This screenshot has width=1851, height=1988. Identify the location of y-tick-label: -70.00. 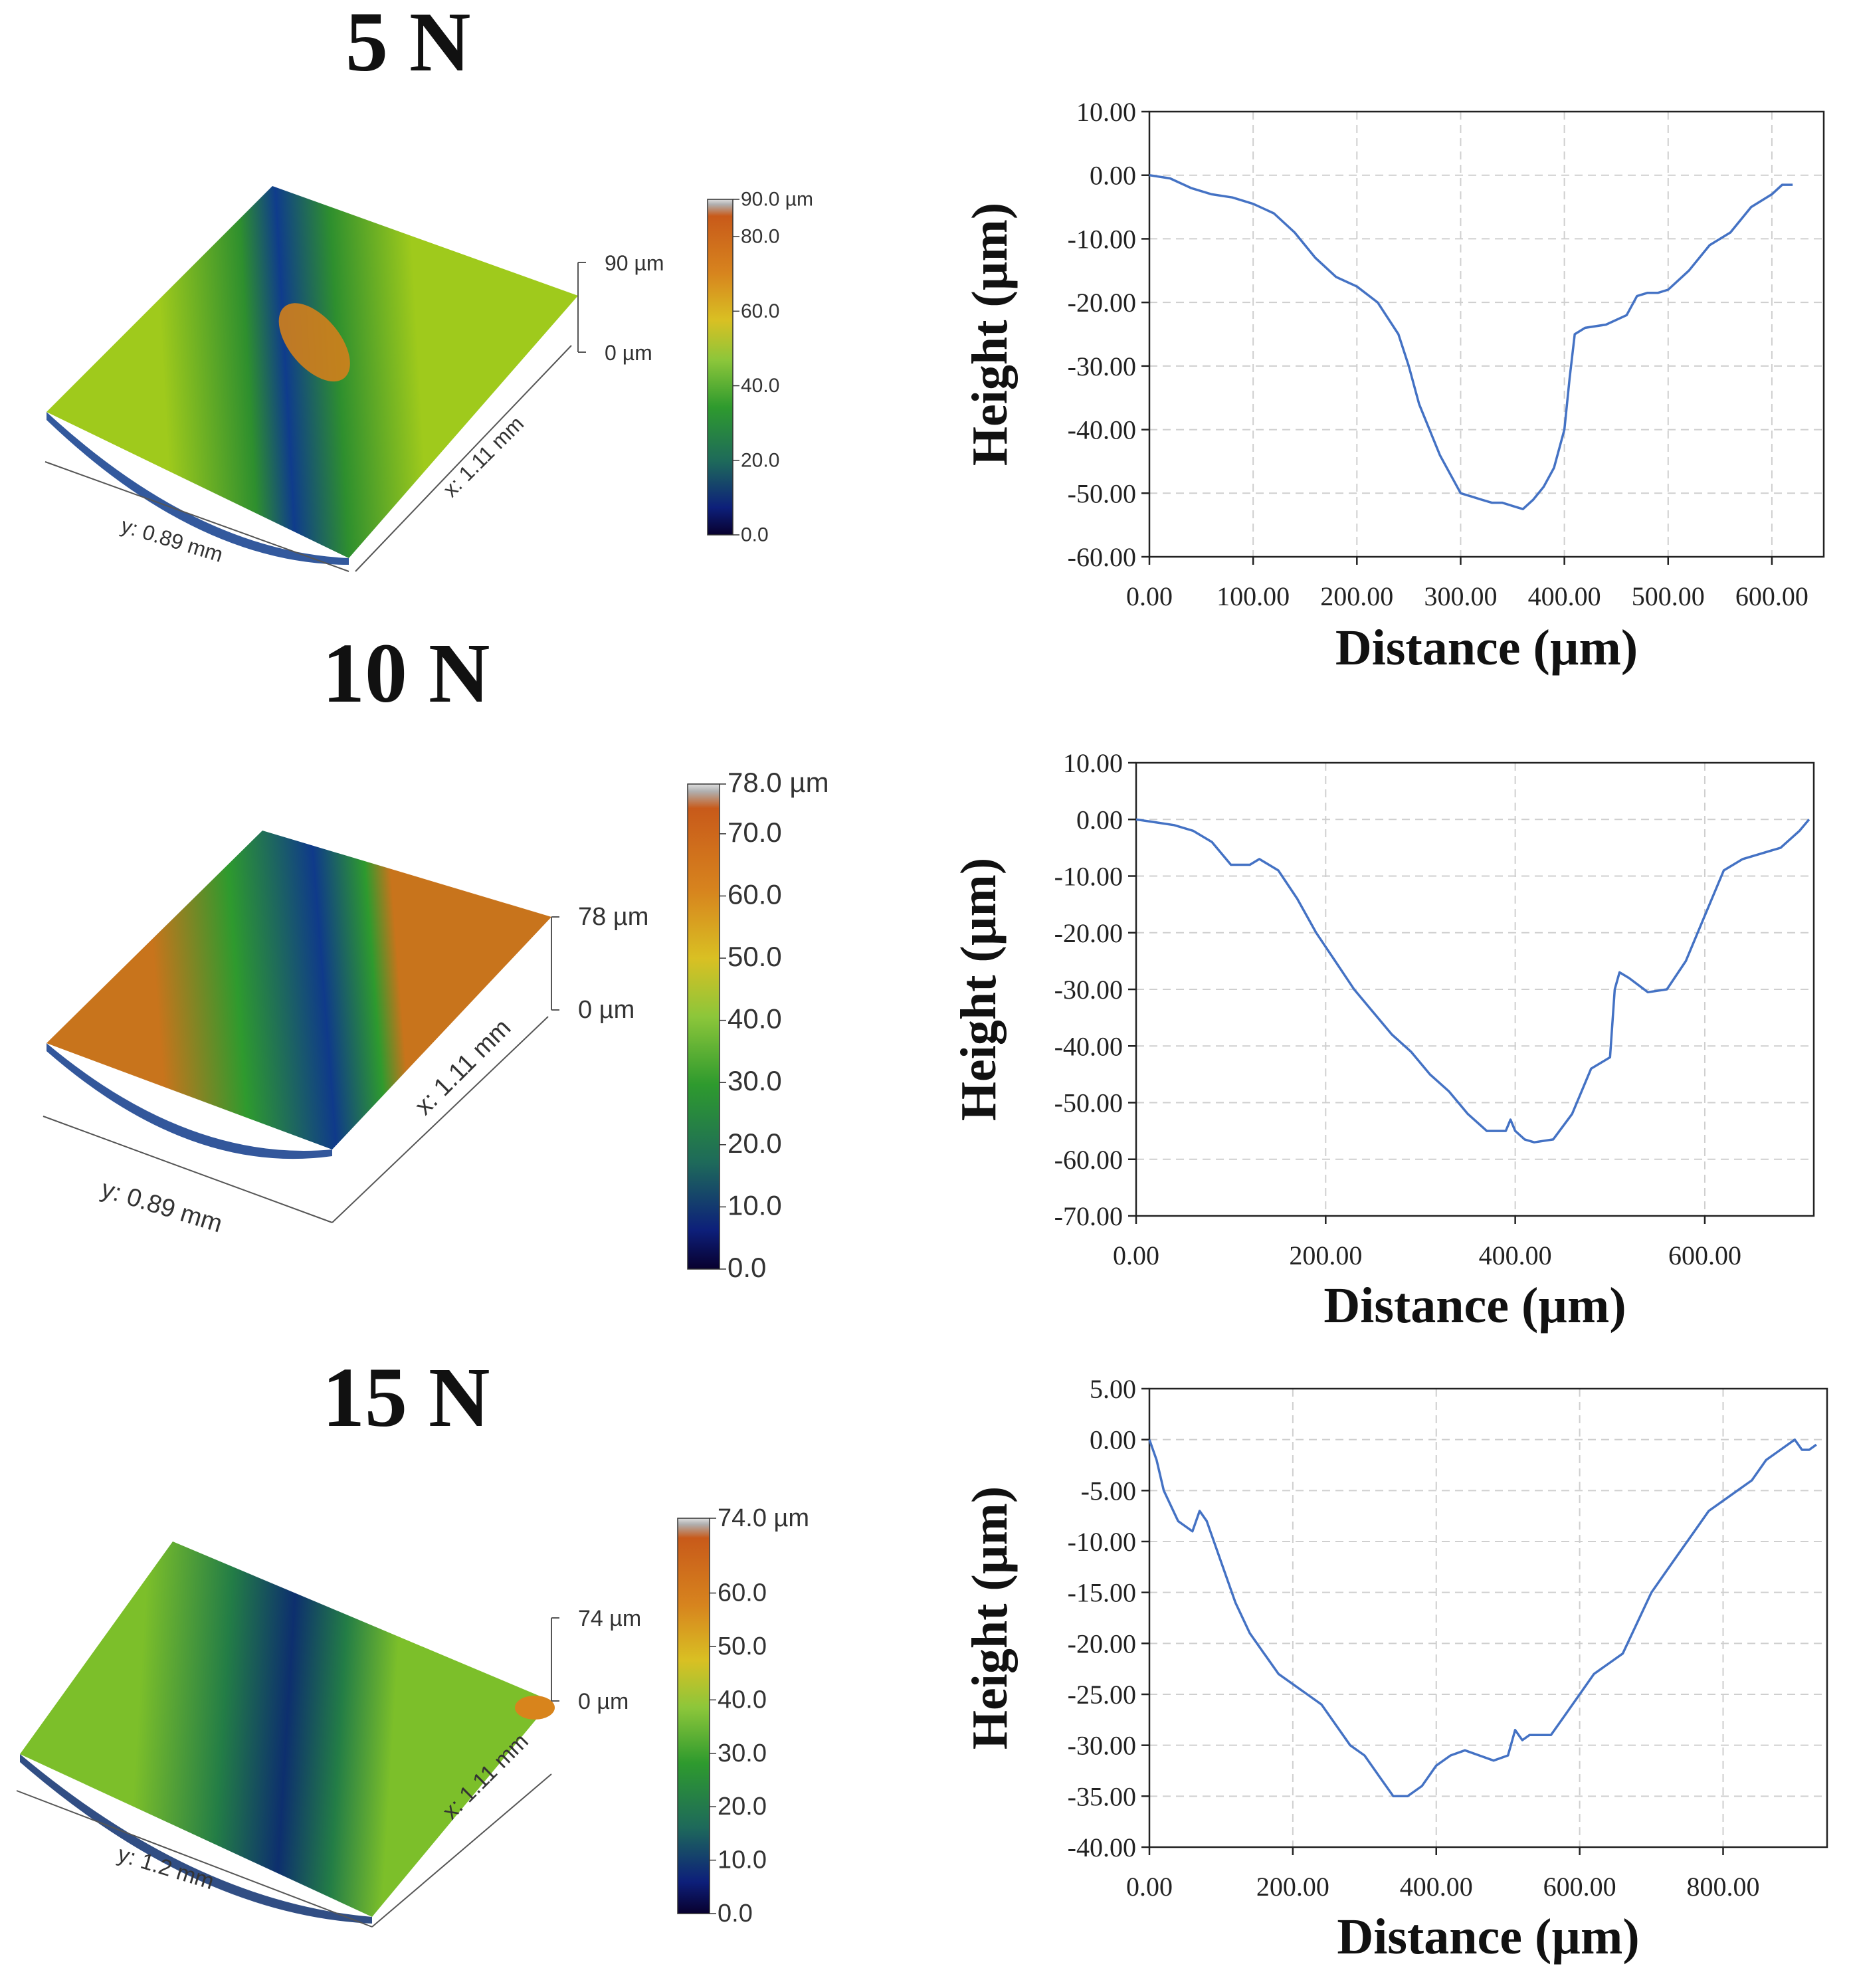
(1088, 1216).